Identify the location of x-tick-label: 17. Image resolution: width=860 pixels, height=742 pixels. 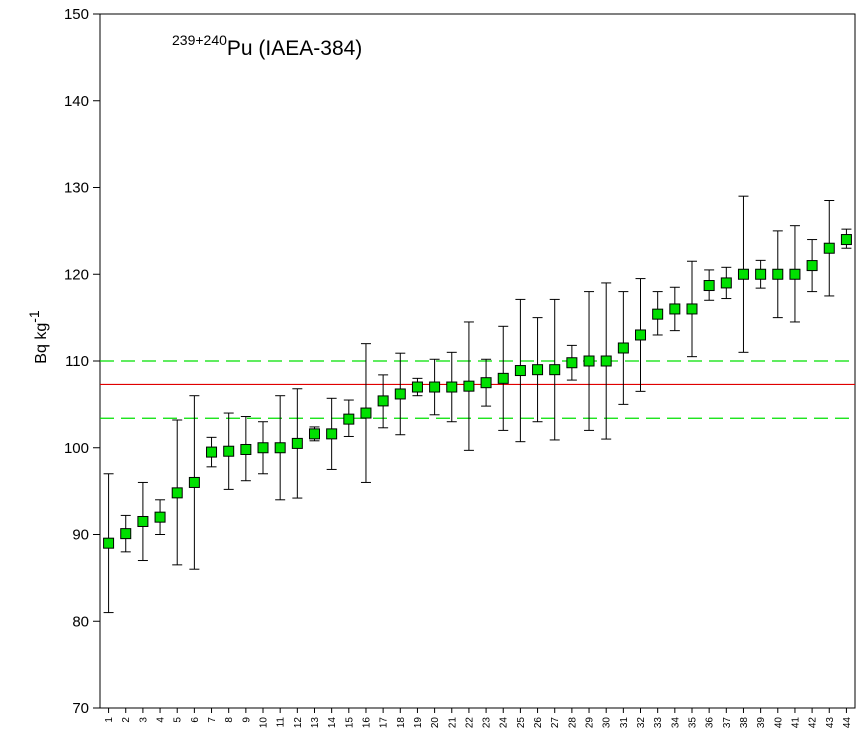
(384, 723).